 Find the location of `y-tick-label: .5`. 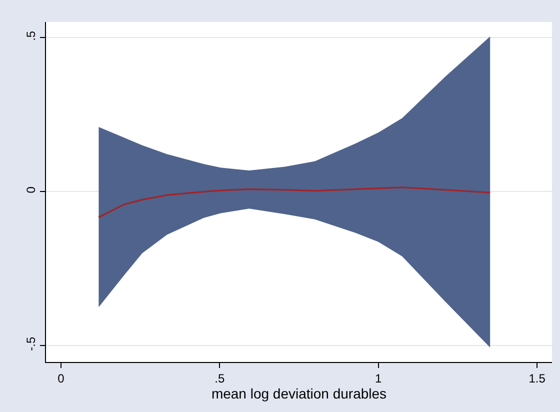

y-tick-label: .5 is located at coordinates (31, 35).